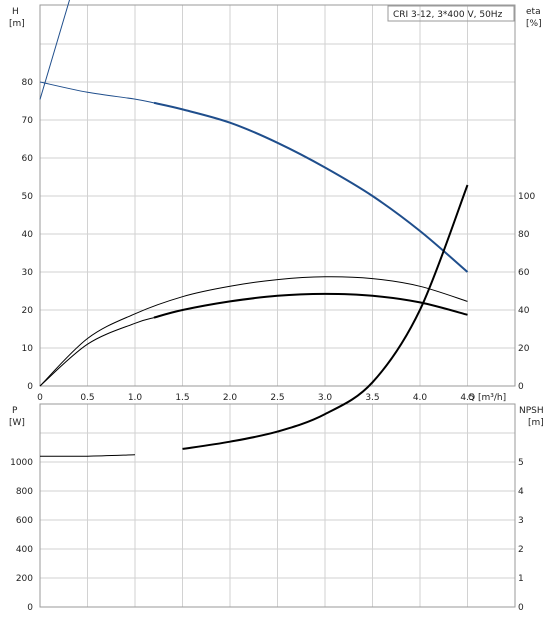  What do you see at coordinates (24, 521) in the screenshot?
I see `y-tick-label: 600` at bounding box center [24, 521].